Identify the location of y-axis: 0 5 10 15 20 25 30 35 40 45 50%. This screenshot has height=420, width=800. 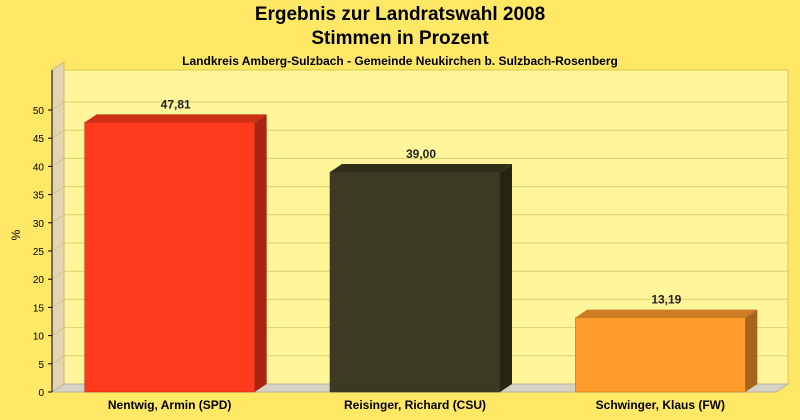
(31, 234).